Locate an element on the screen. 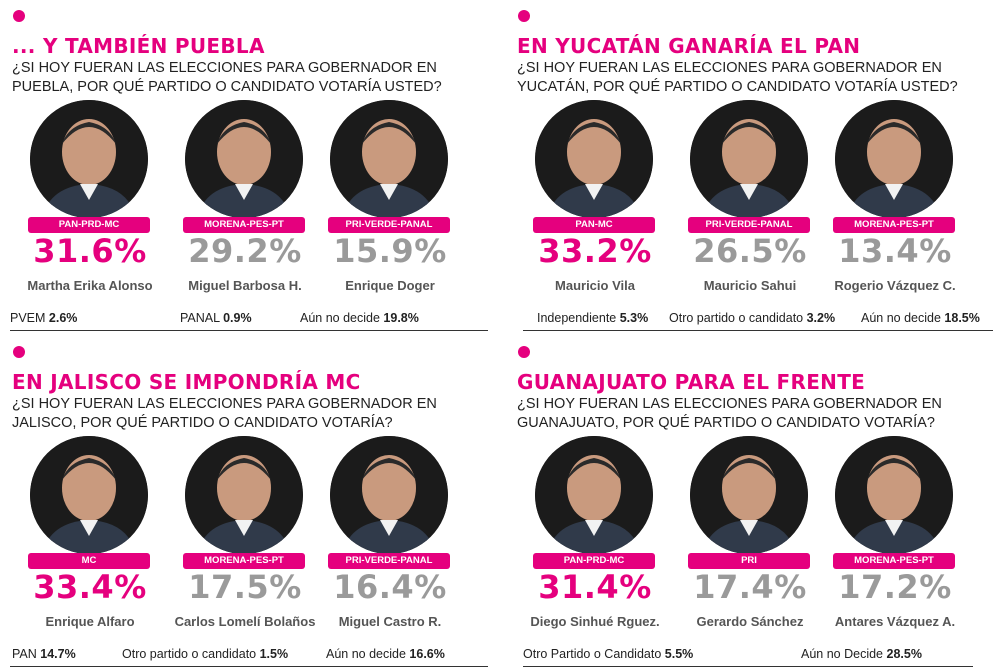  other-results-footer: PVEM 2.6% PANAL 0.9% Aún no decide 19.8% is located at coordinates (249, 319).